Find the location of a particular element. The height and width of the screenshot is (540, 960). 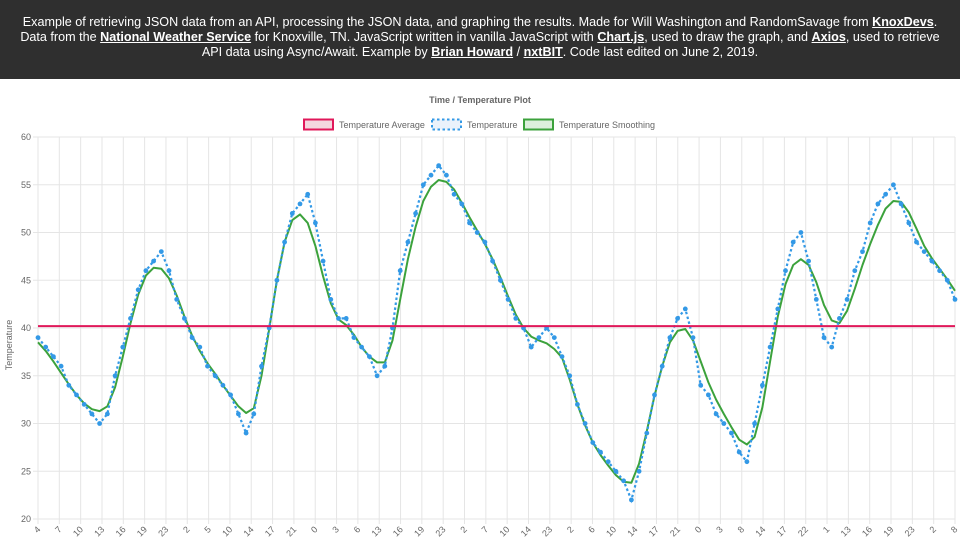

legend-item-temperature: Temperature is located at coordinates (474, 124).